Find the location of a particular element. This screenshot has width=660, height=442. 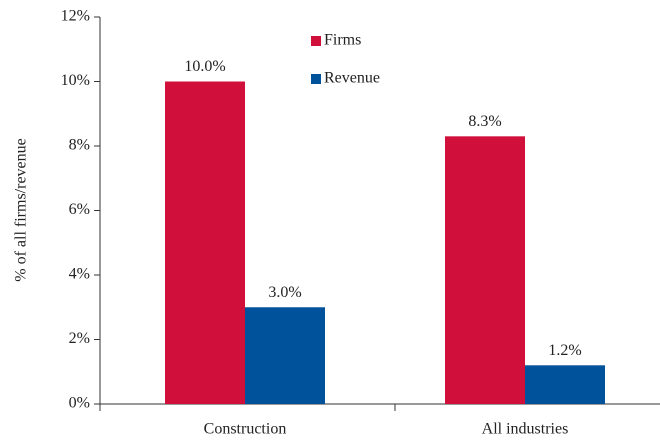

y-tick-label: 4% is located at coordinates (79, 274).